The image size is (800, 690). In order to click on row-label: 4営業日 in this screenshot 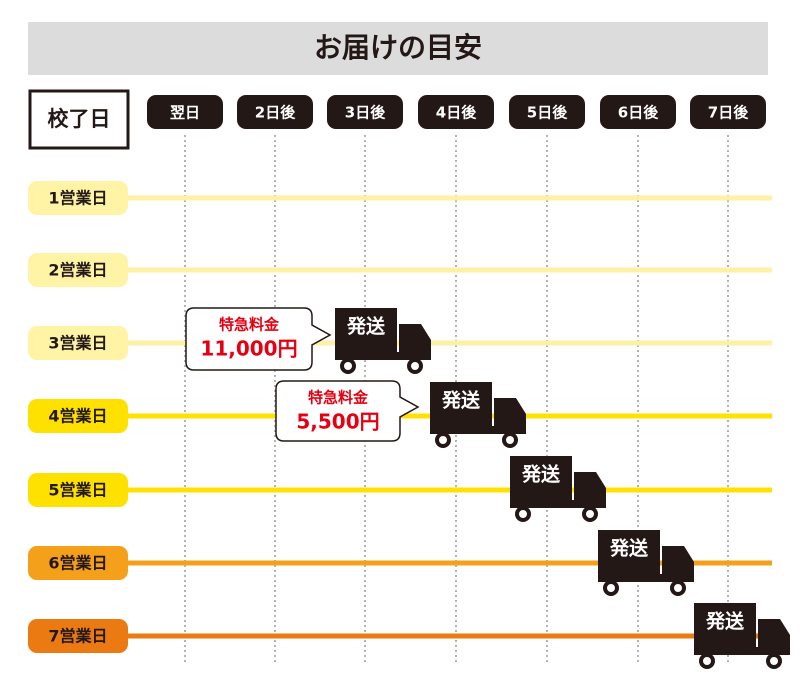, I will do `click(77, 416)`.